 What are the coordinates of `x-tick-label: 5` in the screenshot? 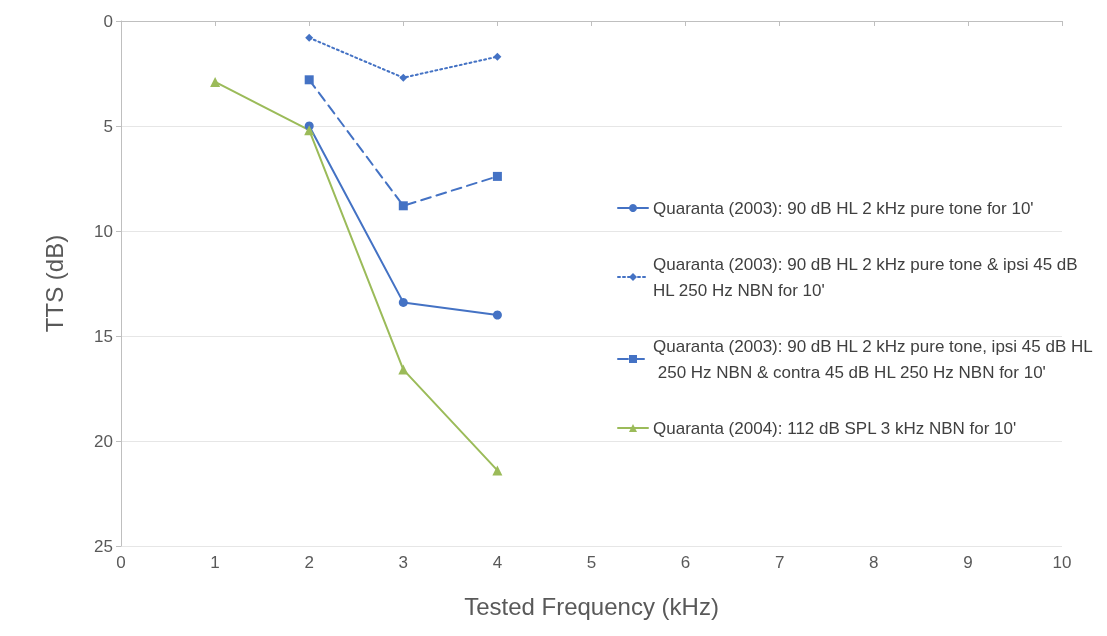 It's located at (591, 562).